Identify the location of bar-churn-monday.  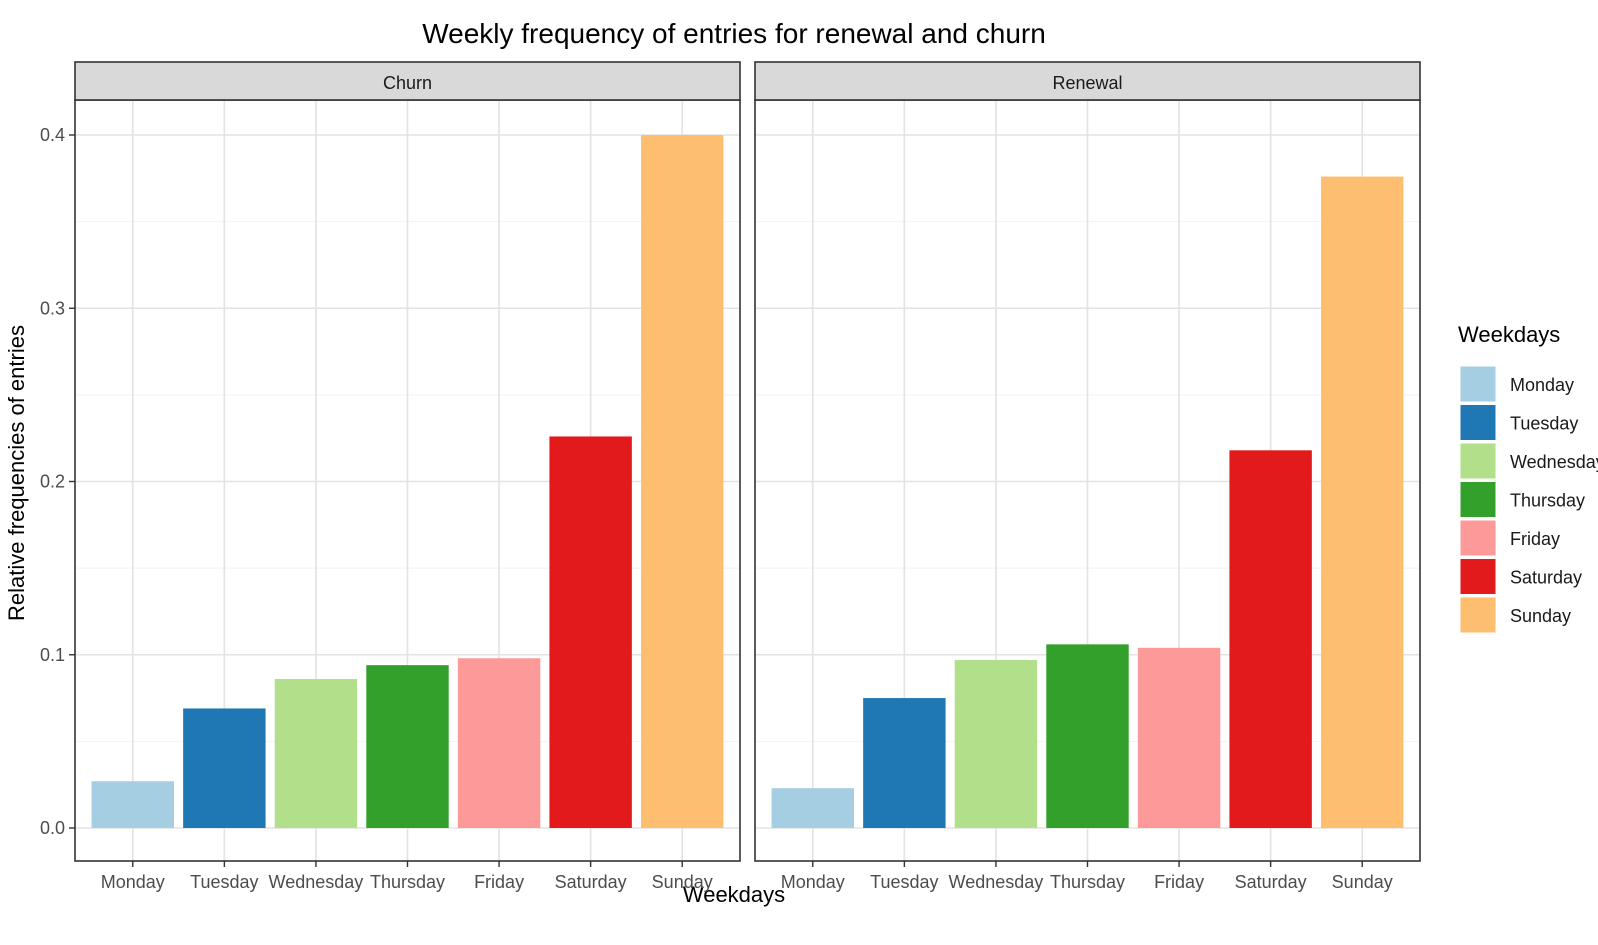
(132, 804).